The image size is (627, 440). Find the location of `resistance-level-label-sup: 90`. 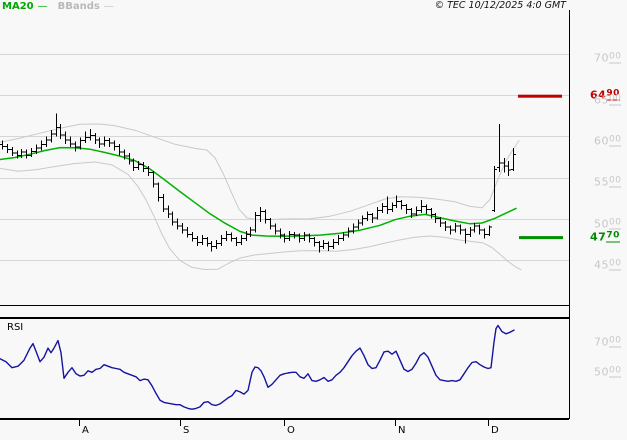

resistance-level-label-sup: 90 is located at coordinates (613, 94).